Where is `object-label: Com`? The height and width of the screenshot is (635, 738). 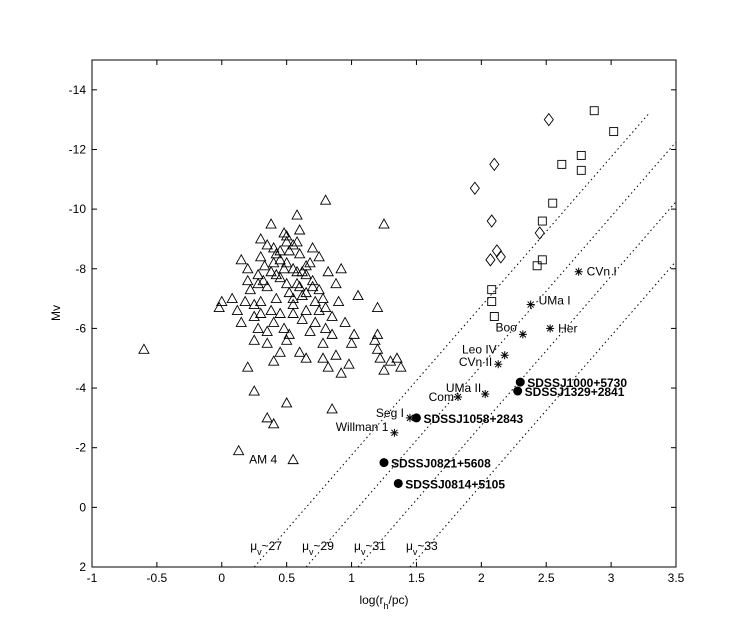 object-label: Com is located at coordinates (441, 397).